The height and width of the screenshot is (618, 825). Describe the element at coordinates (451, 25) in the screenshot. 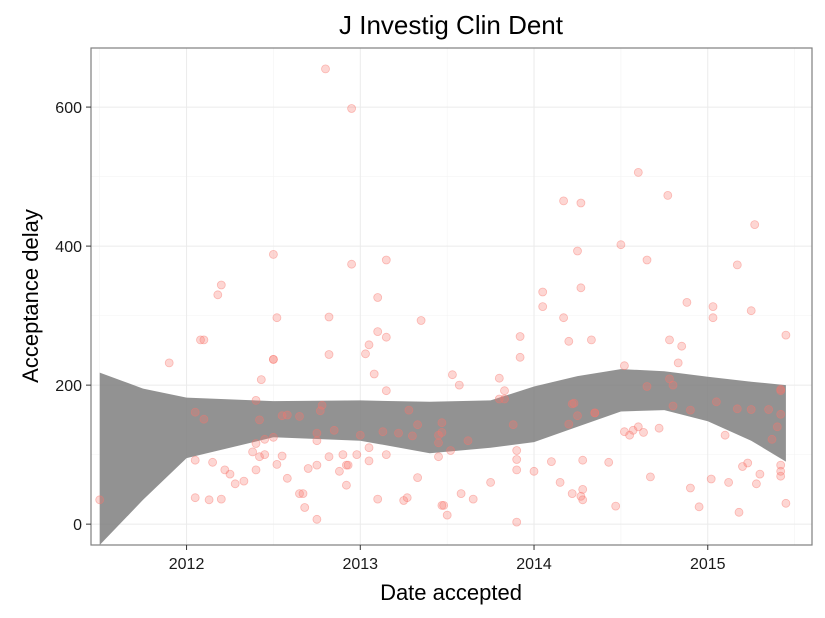

I see `chart-title: J Investig Clin Dent` at that location.